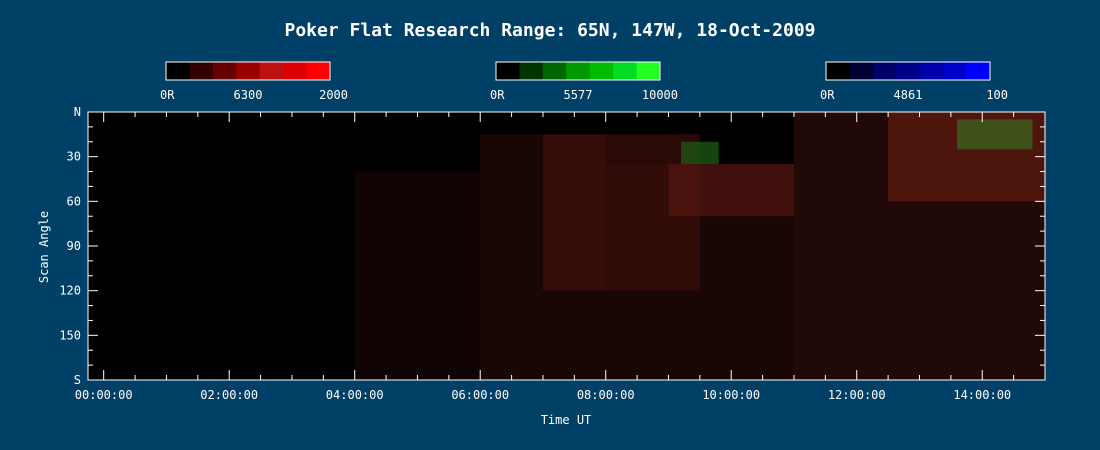 Image resolution: width=1100 pixels, height=450 pixels. I want to click on colorbar-6300-frame, so click(248, 71).